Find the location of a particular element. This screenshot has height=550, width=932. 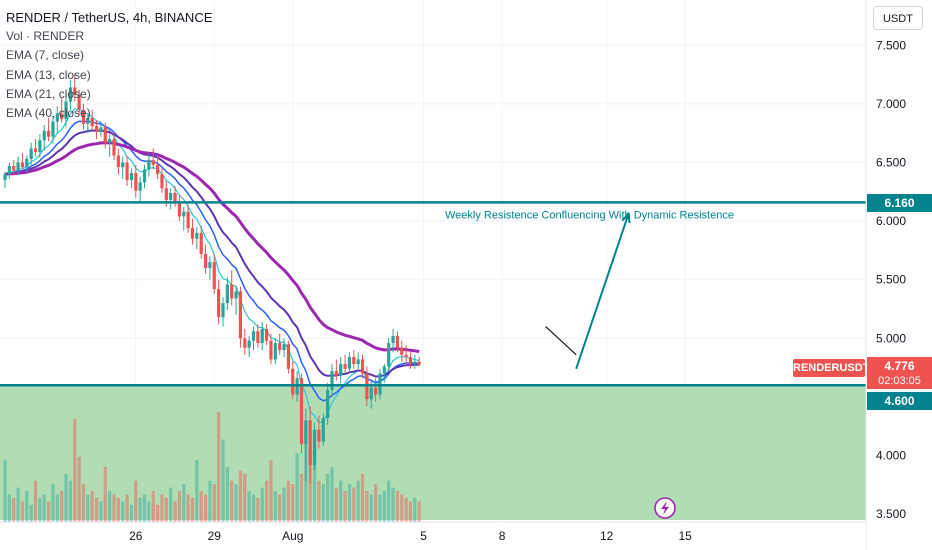

time-tick-label: Aug is located at coordinates (292, 536).